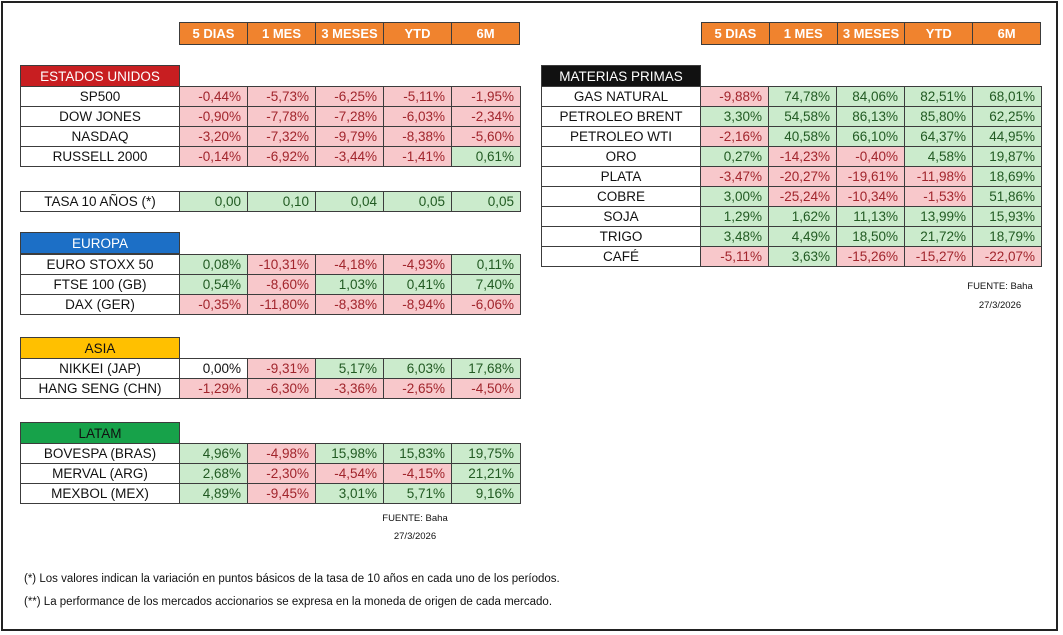  What do you see at coordinates (735, 33) in the screenshot?
I see `col-header: 5 DIAS` at bounding box center [735, 33].